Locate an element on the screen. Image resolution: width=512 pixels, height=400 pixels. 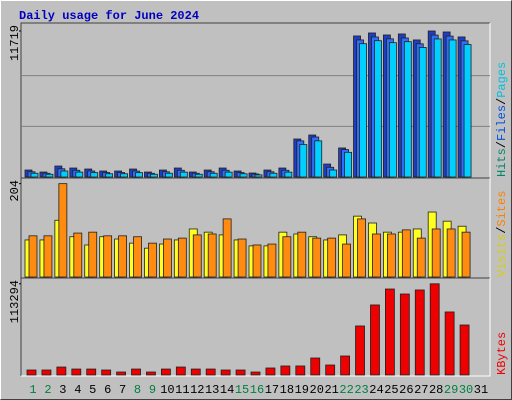
legend-entry: Hits is located at coordinates (502, 162).